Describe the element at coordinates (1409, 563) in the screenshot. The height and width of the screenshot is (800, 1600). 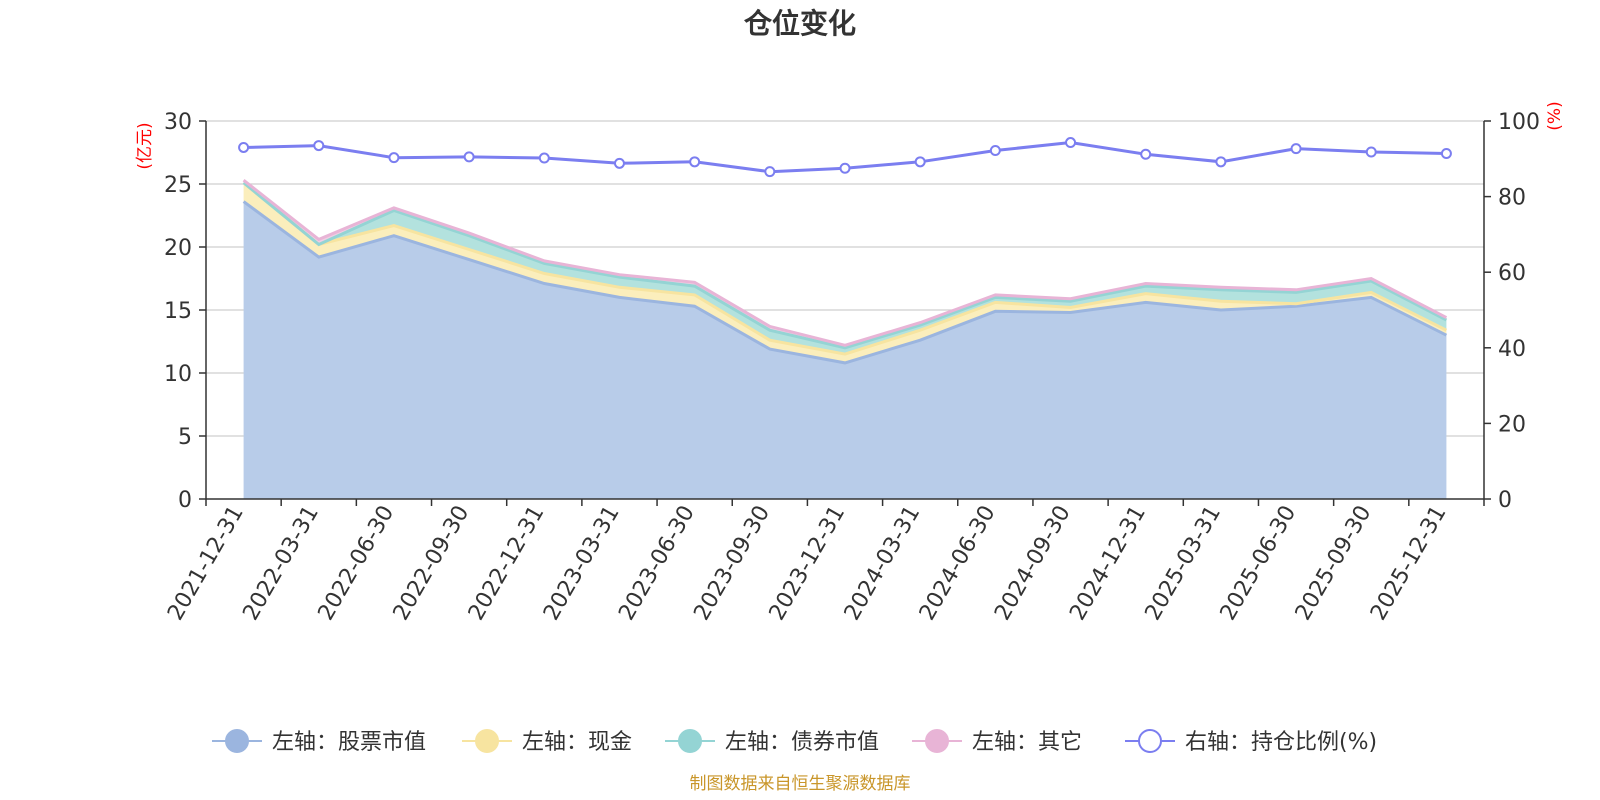
I see `x-tick-label-16: 2025-12-31` at that location.